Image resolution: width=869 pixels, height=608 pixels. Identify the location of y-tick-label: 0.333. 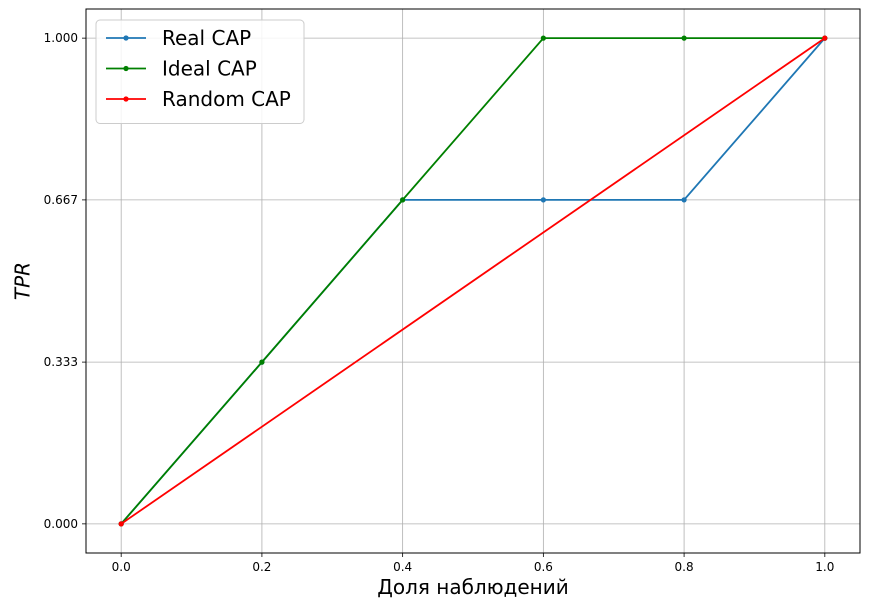
(61, 362).